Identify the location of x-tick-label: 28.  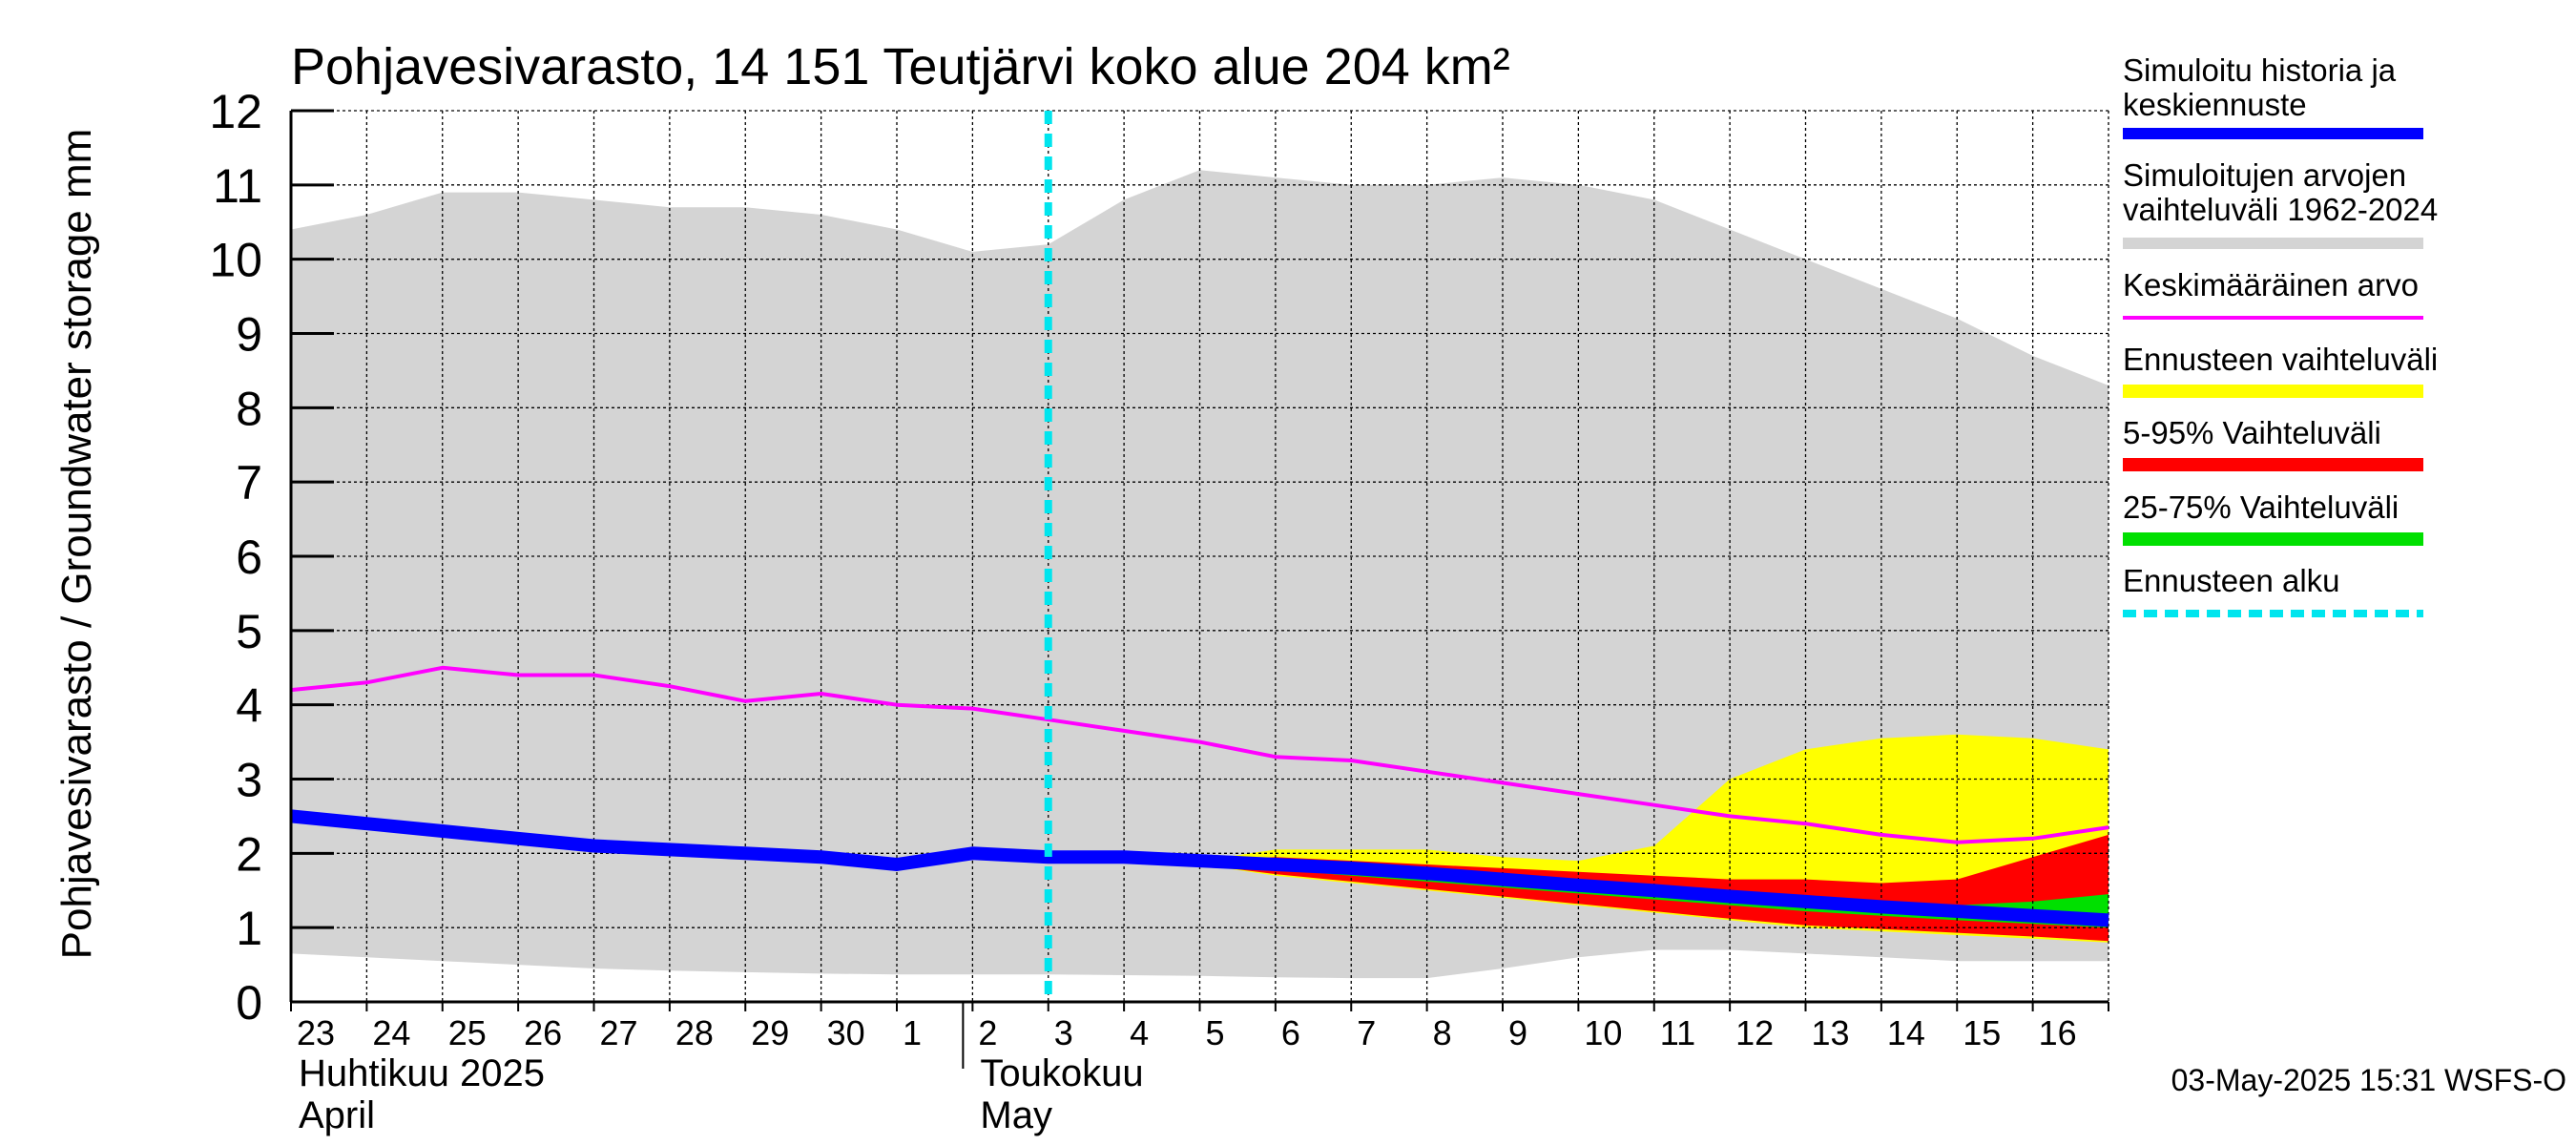
(694, 1032).